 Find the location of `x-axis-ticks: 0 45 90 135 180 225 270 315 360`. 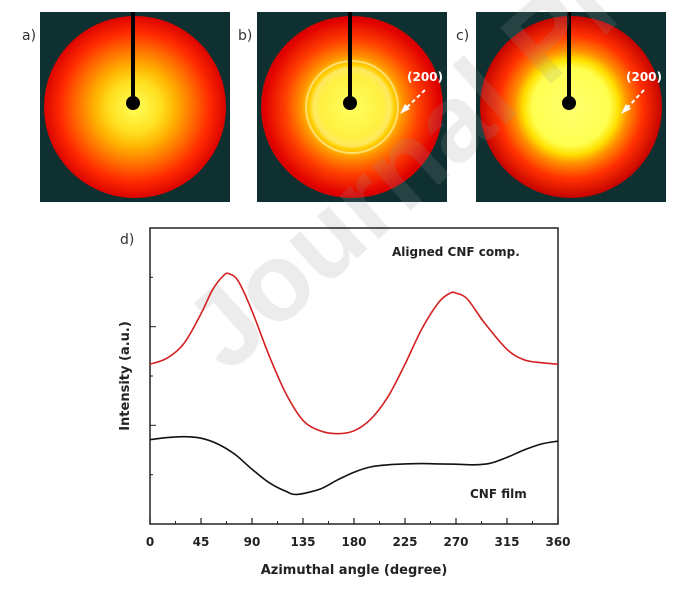

x-axis-ticks: 0 45 90 135 180 225 270 315 360 is located at coordinates (358, 533).